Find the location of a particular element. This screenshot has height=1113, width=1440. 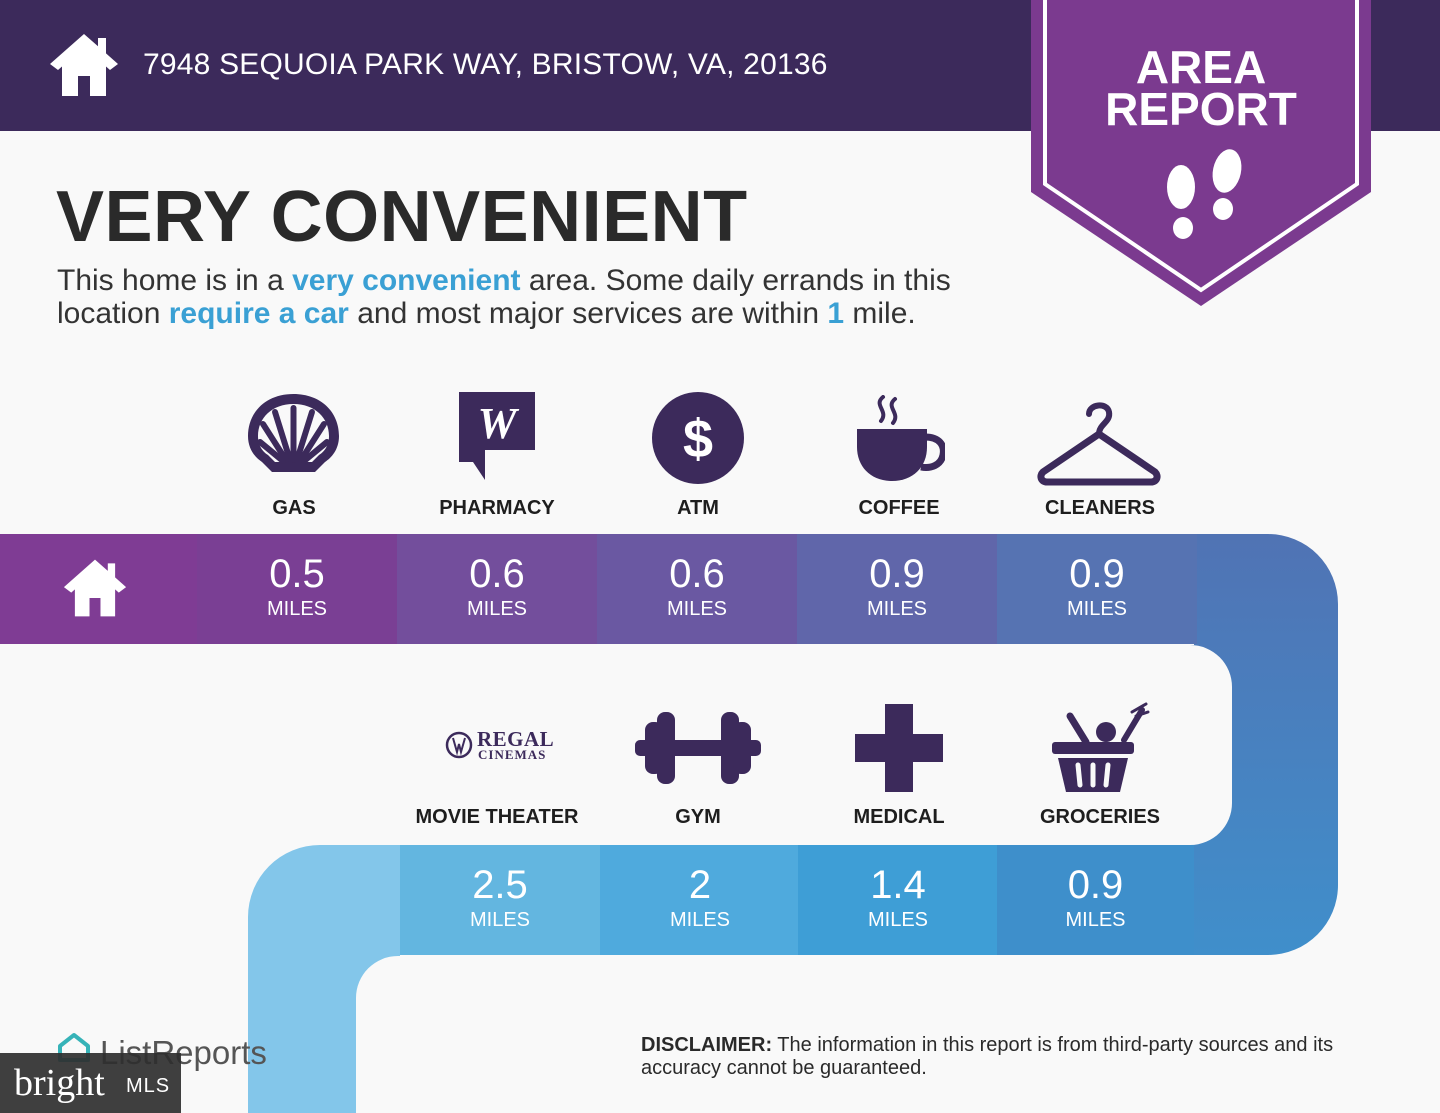

distance-cell-coffee: 0.9 MILES is located at coordinates (897, 589).